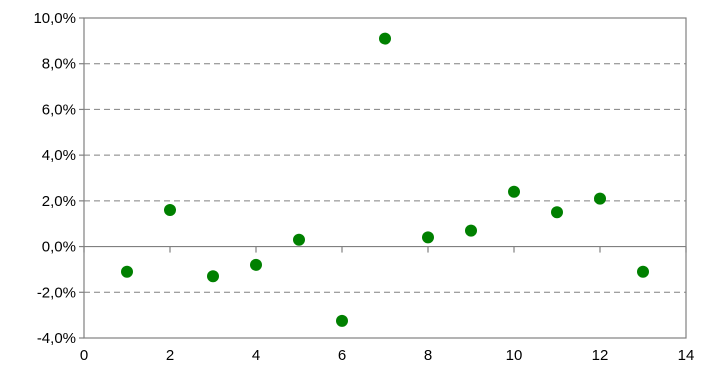 This screenshot has height=372, width=714. What do you see at coordinates (686, 355) in the screenshot?
I see `x-tick-label-7: 14` at bounding box center [686, 355].